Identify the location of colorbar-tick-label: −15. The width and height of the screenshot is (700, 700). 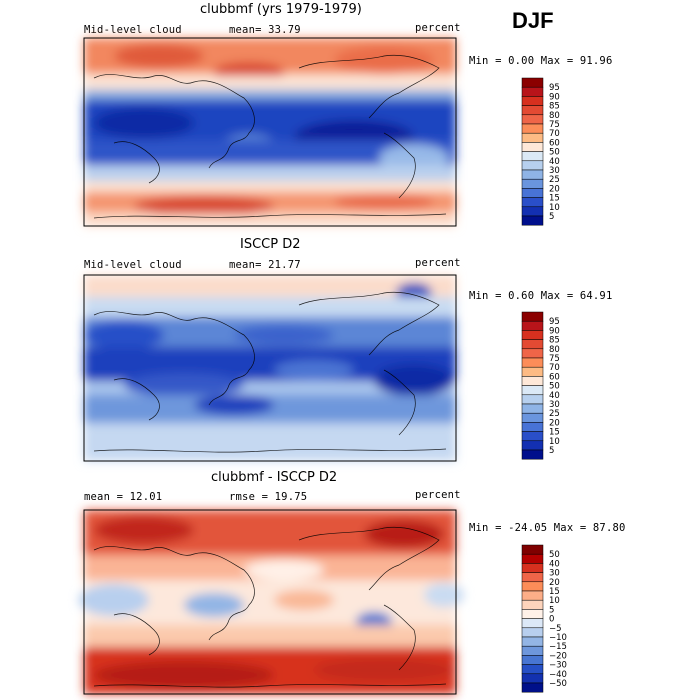
(558, 647).